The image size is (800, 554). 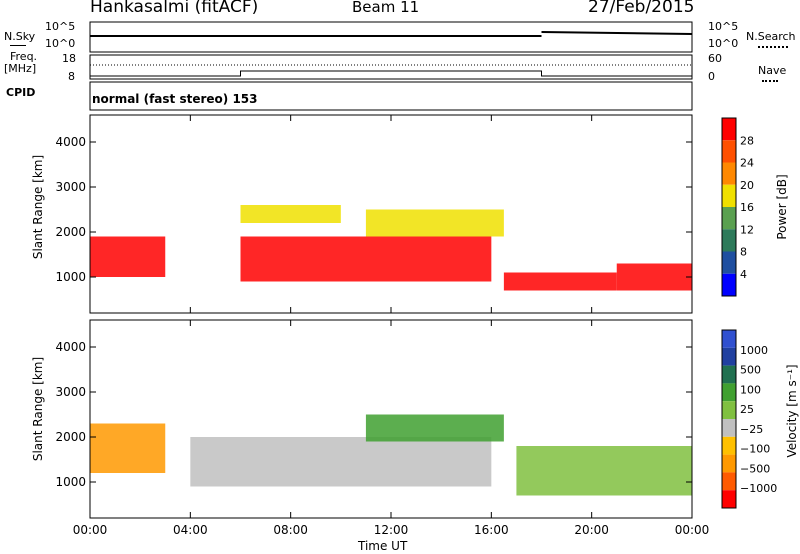 I want to click on colorbar-1-tick: −100, so click(x=755, y=449).